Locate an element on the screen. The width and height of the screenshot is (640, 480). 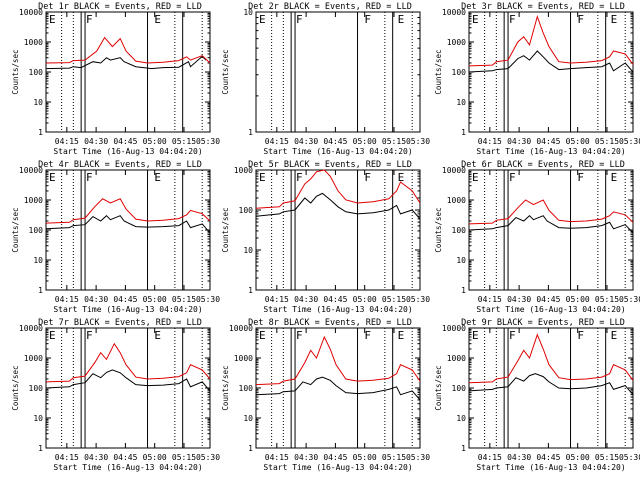
chart-title: Det 7r BLACK = Events, RED = LLD is located at coordinates (120, 323).